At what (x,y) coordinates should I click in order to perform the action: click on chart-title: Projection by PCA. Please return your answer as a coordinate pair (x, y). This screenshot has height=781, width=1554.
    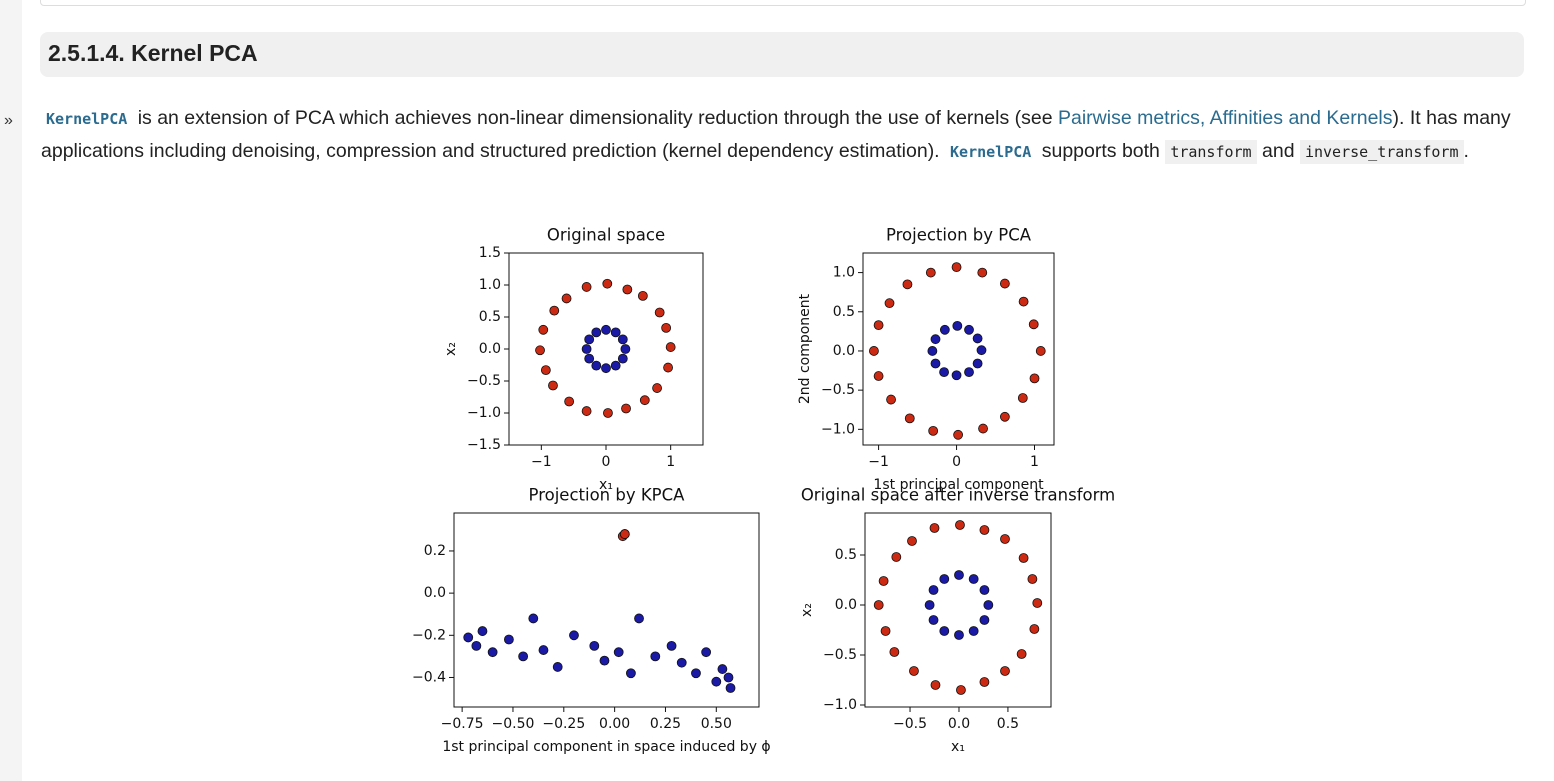
    Looking at the image, I should click on (959, 235).